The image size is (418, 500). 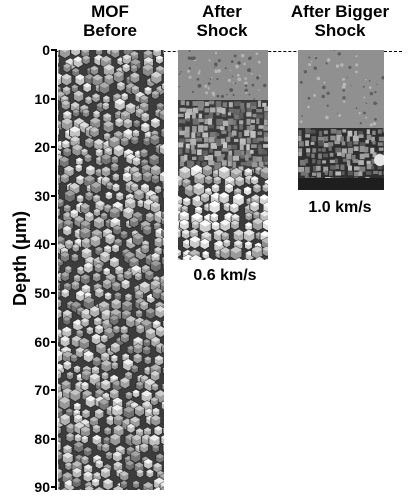 What do you see at coordinates (42, 390) in the screenshot?
I see `depth-tick-label: 70` at bounding box center [42, 390].